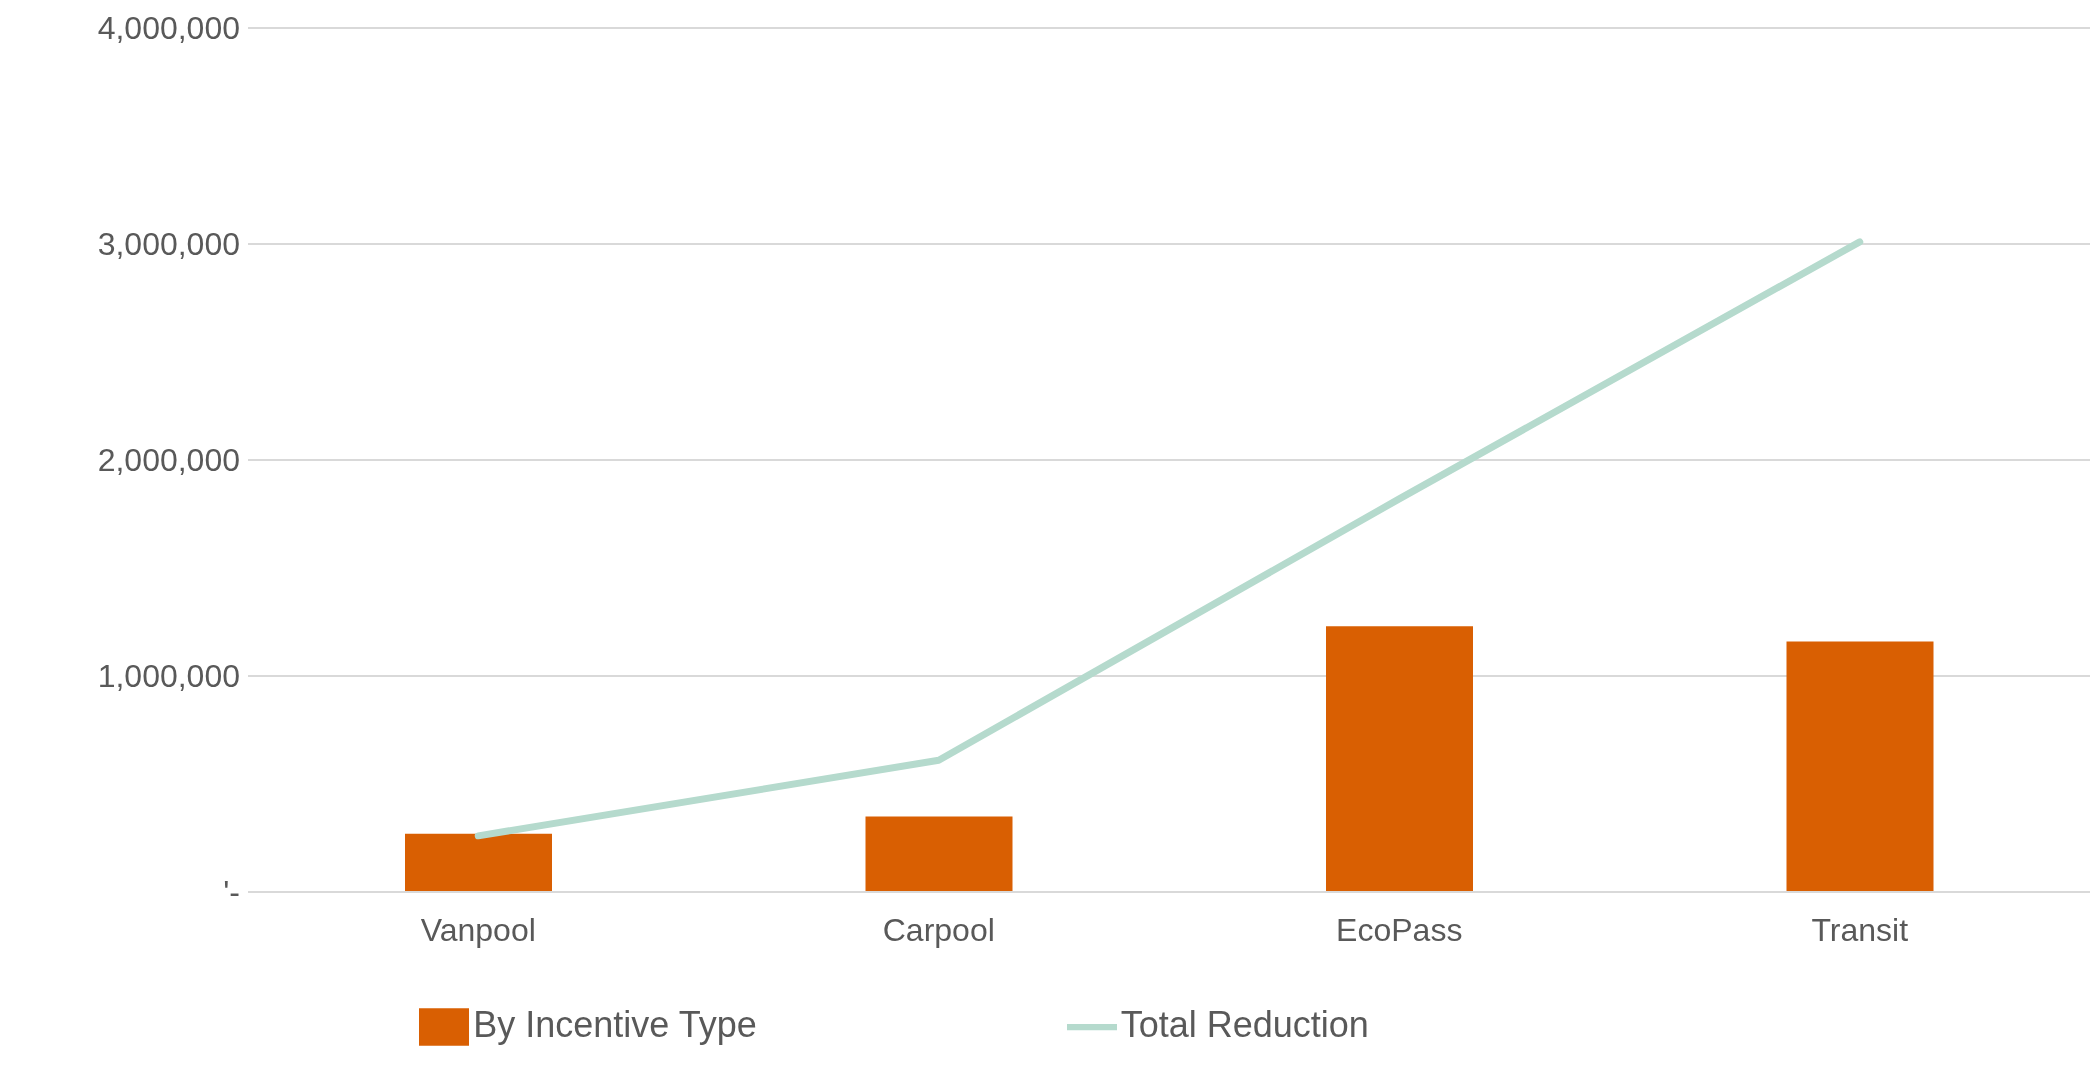  I want to click on y-tick-label: 2,000,000, so click(168, 460).